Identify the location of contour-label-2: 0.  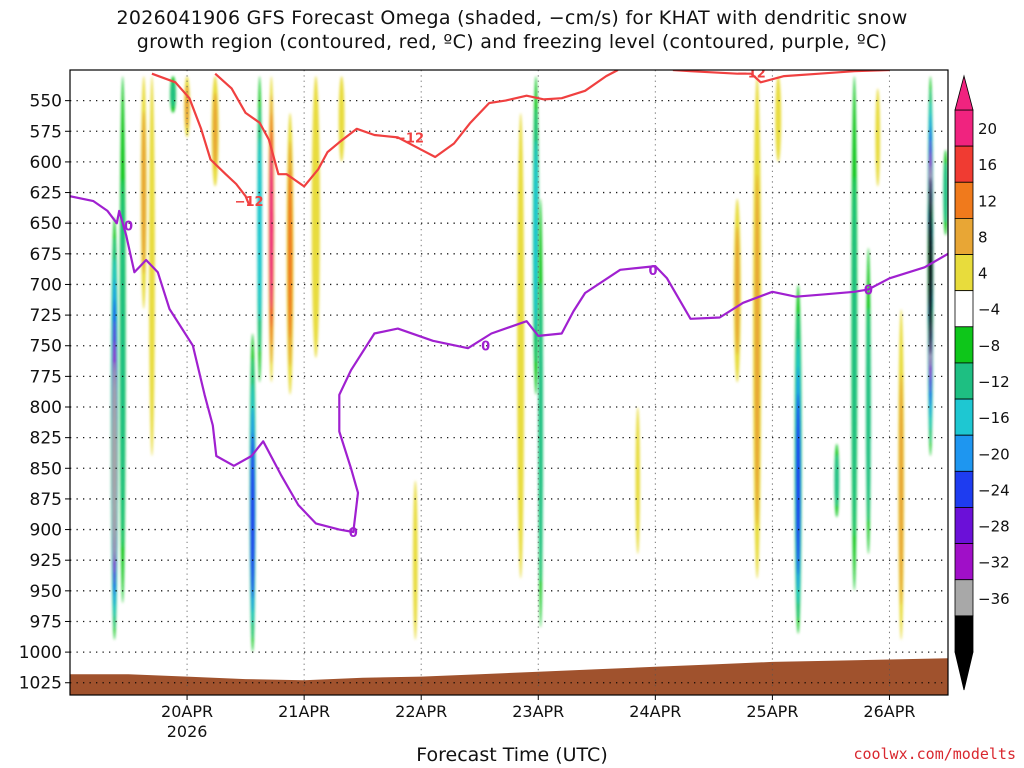
(652, 271).